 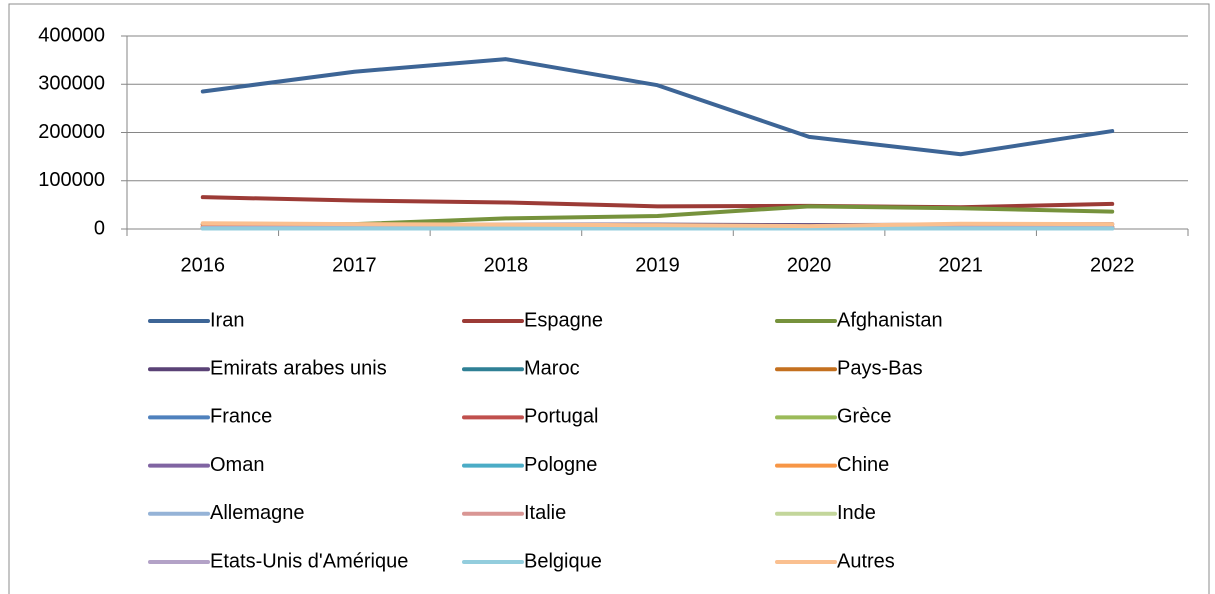 What do you see at coordinates (809, 265) in the screenshot?
I see `x-tick-label: 2020` at bounding box center [809, 265].